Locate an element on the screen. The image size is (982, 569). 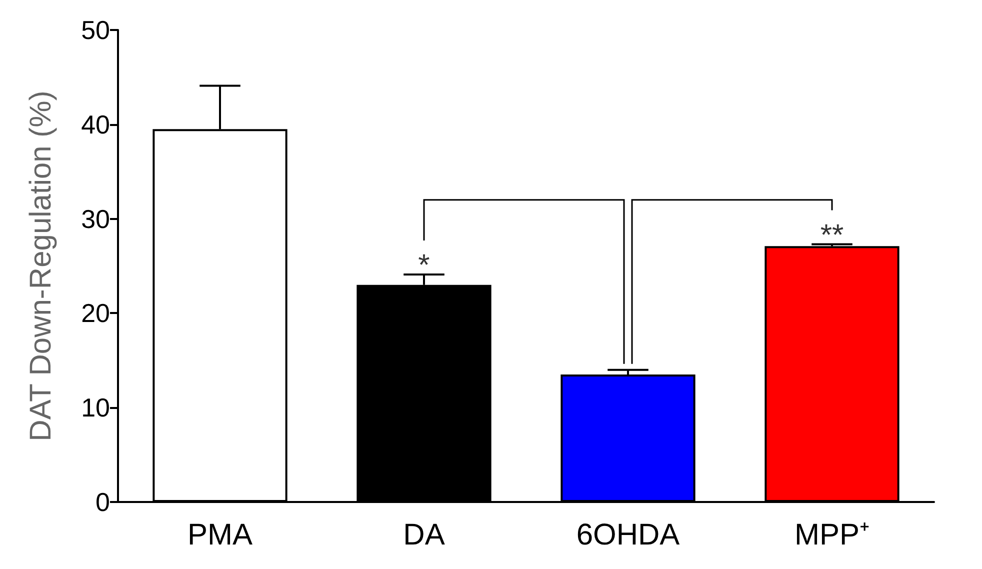
y-tick-label: 20 is located at coordinates (95, 313).